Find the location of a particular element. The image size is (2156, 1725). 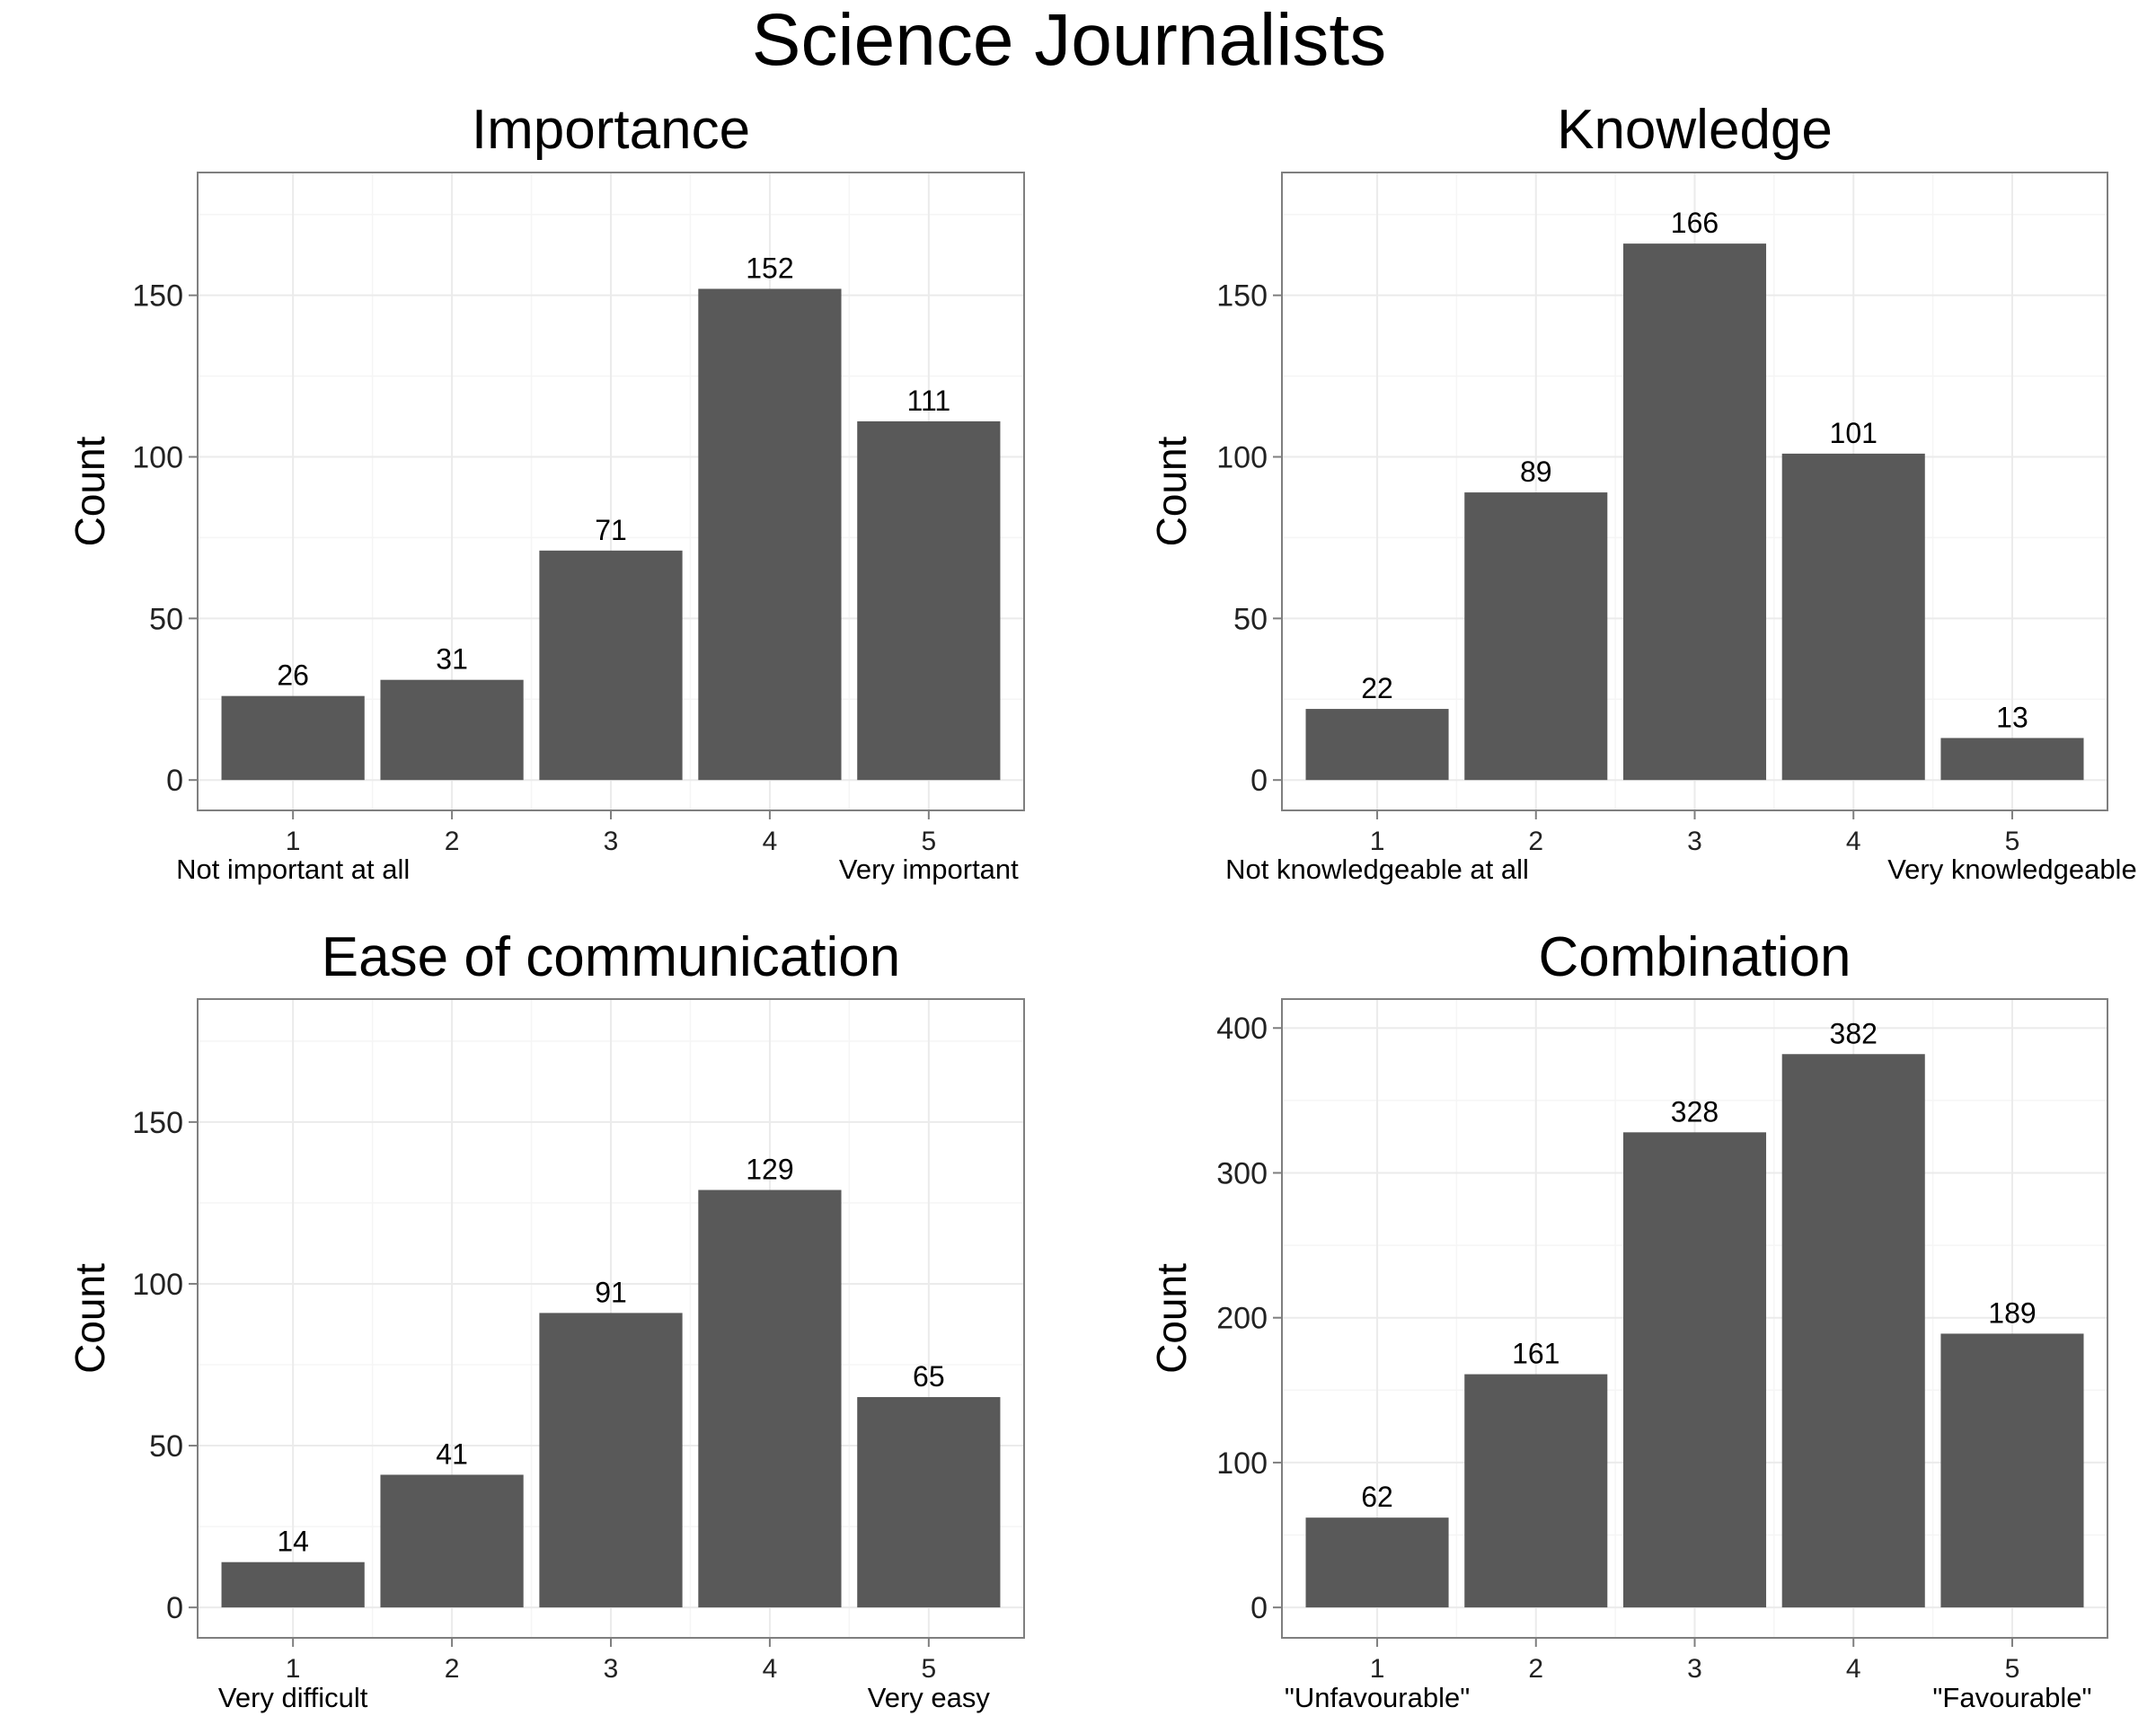

bar-value-label: 382 is located at coordinates (1854, 1033).